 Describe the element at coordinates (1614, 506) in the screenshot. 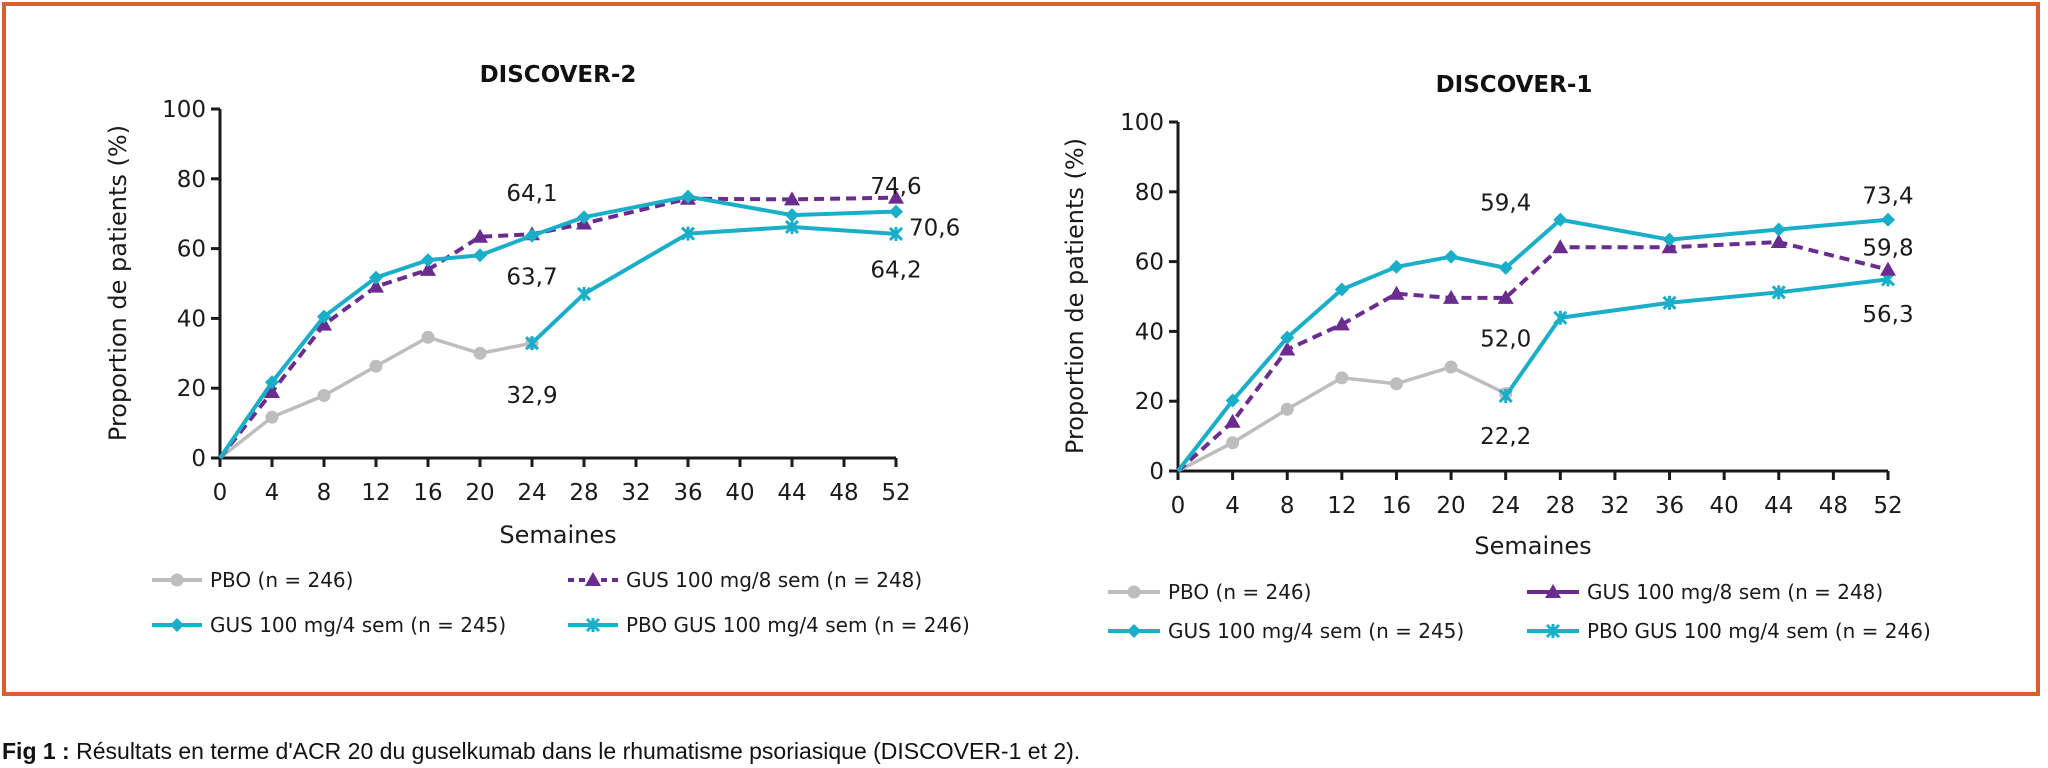

I see `x-tick-label: 32` at that location.